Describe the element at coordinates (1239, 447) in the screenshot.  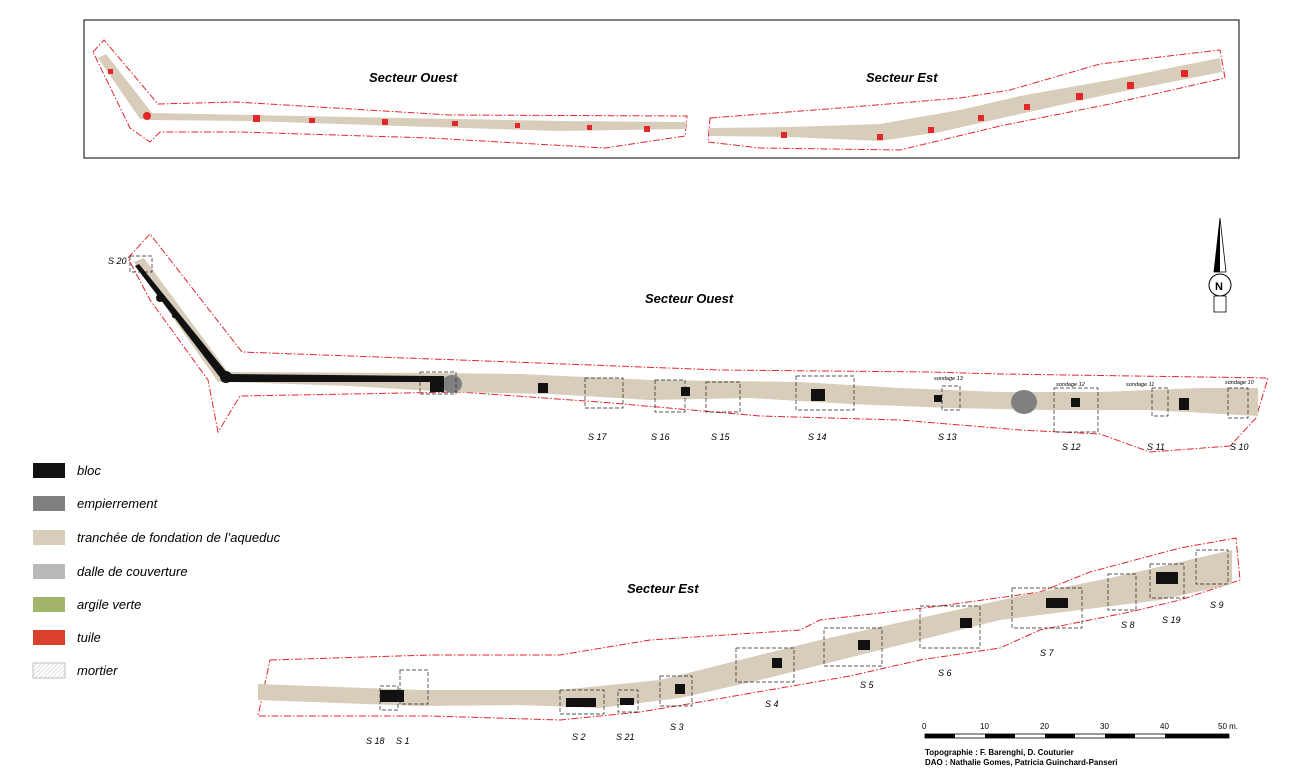
I see `sounding-label: S 10` at that location.